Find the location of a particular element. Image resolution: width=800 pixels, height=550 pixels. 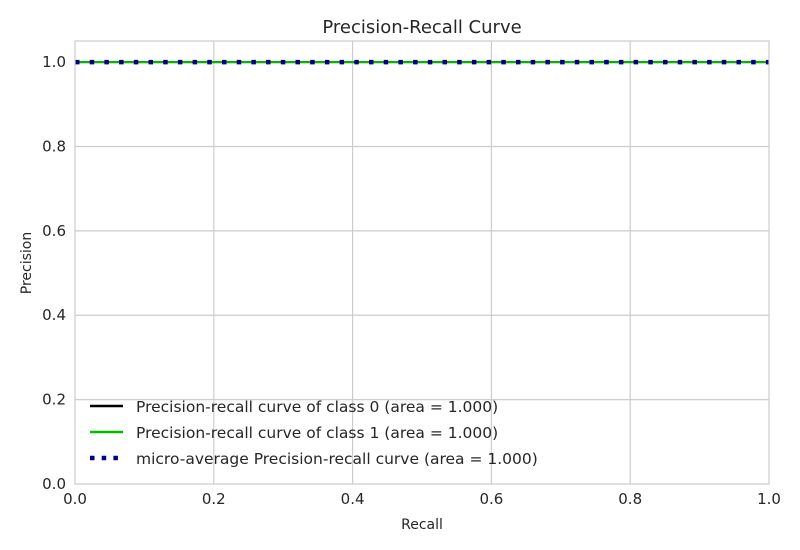

x-tick-label: 0.6 is located at coordinates (491, 499).